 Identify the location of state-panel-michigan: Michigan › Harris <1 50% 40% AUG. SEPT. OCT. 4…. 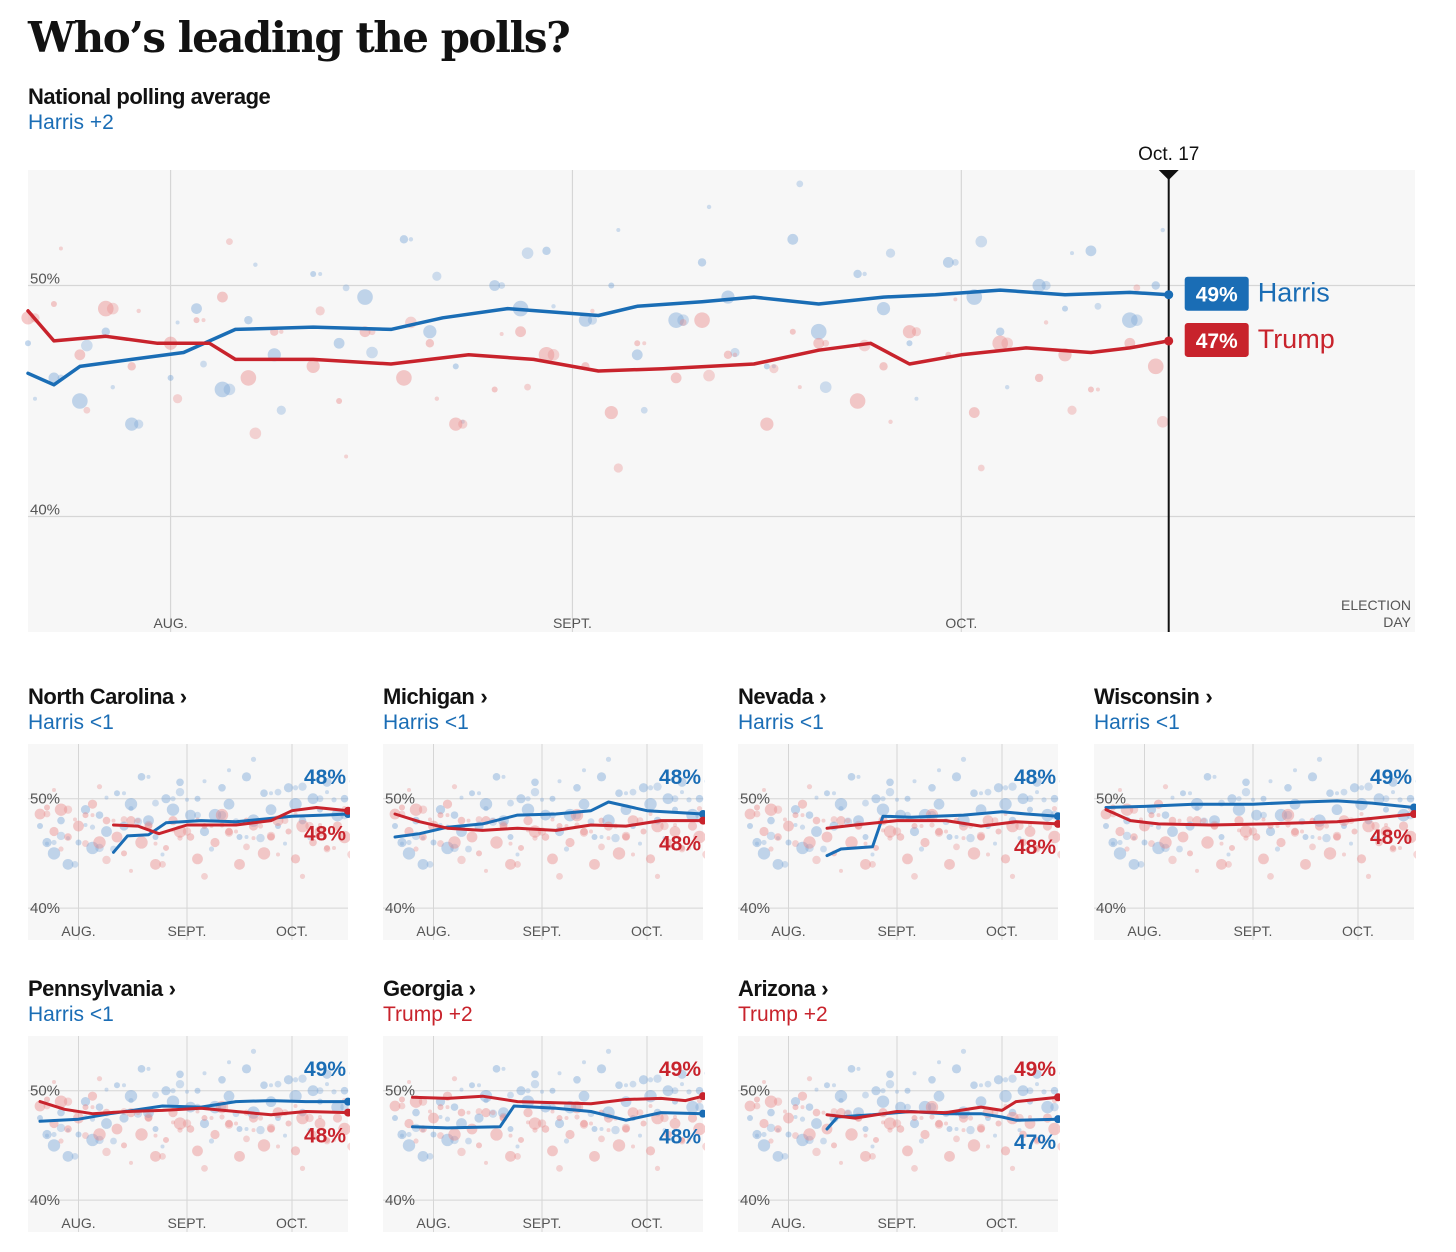
(548, 814).